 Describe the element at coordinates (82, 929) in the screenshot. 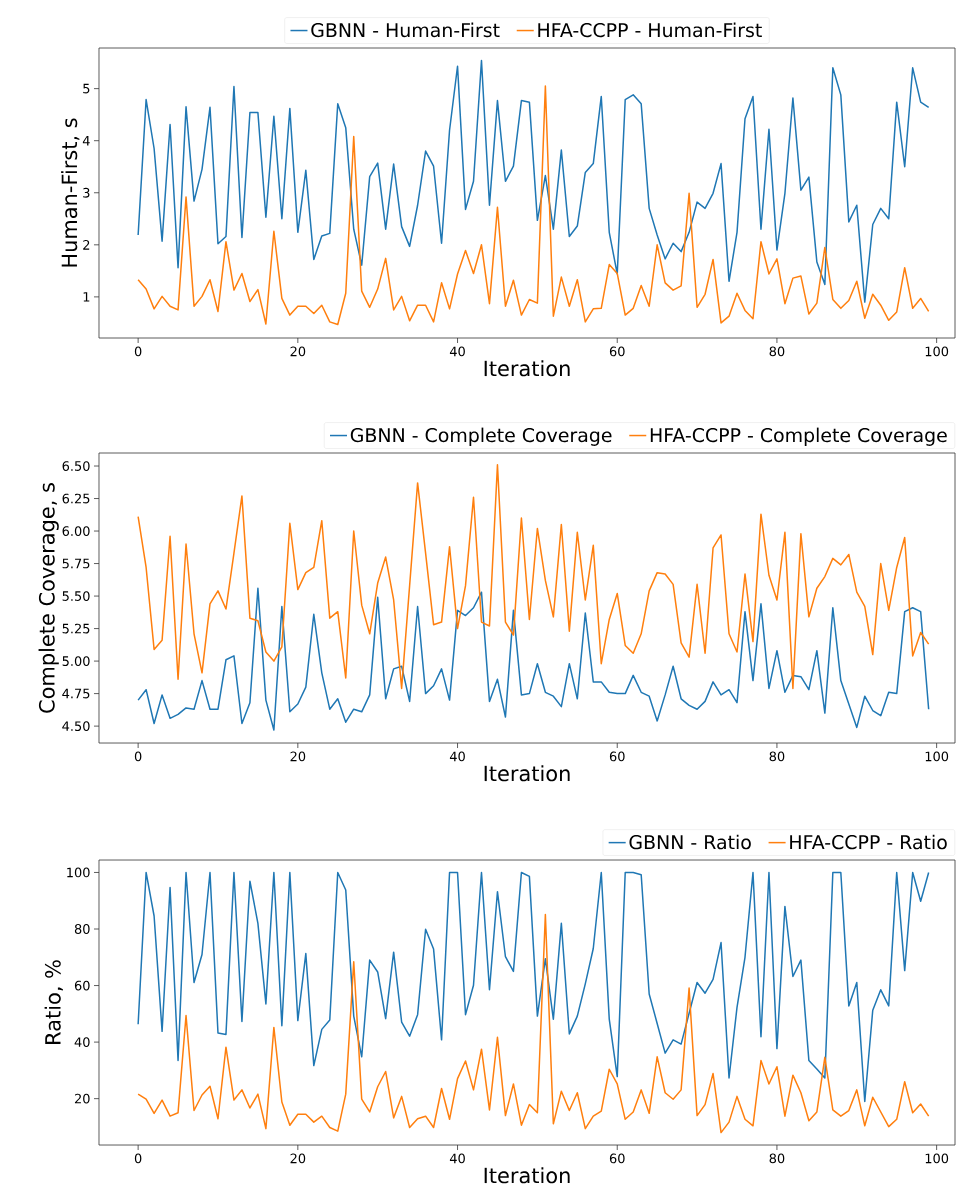

I see `y-tick-label: 80` at that location.